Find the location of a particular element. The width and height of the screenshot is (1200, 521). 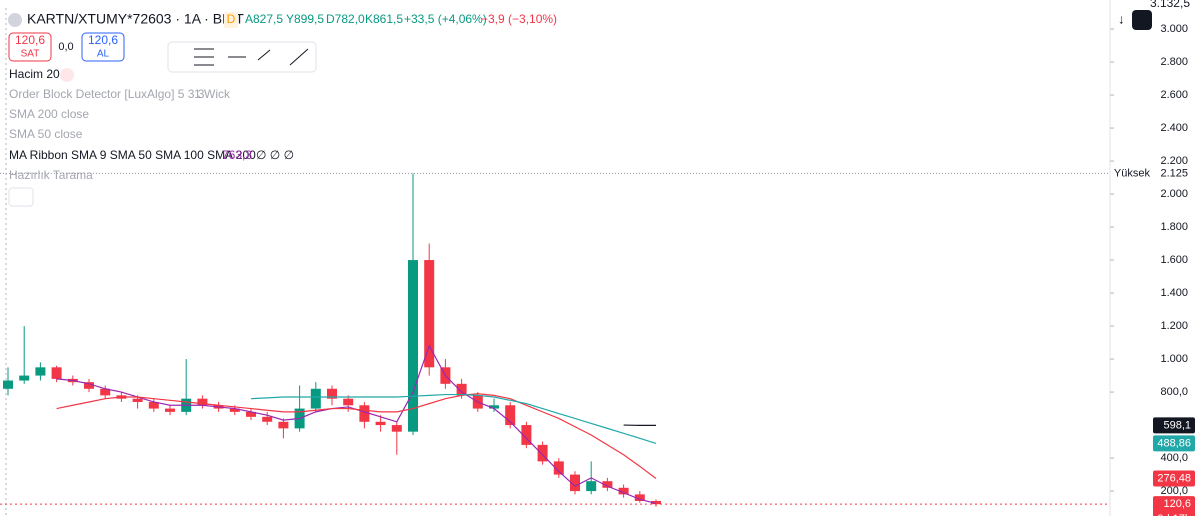

ohlc-low: D782,0 is located at coordinates (345, 19).